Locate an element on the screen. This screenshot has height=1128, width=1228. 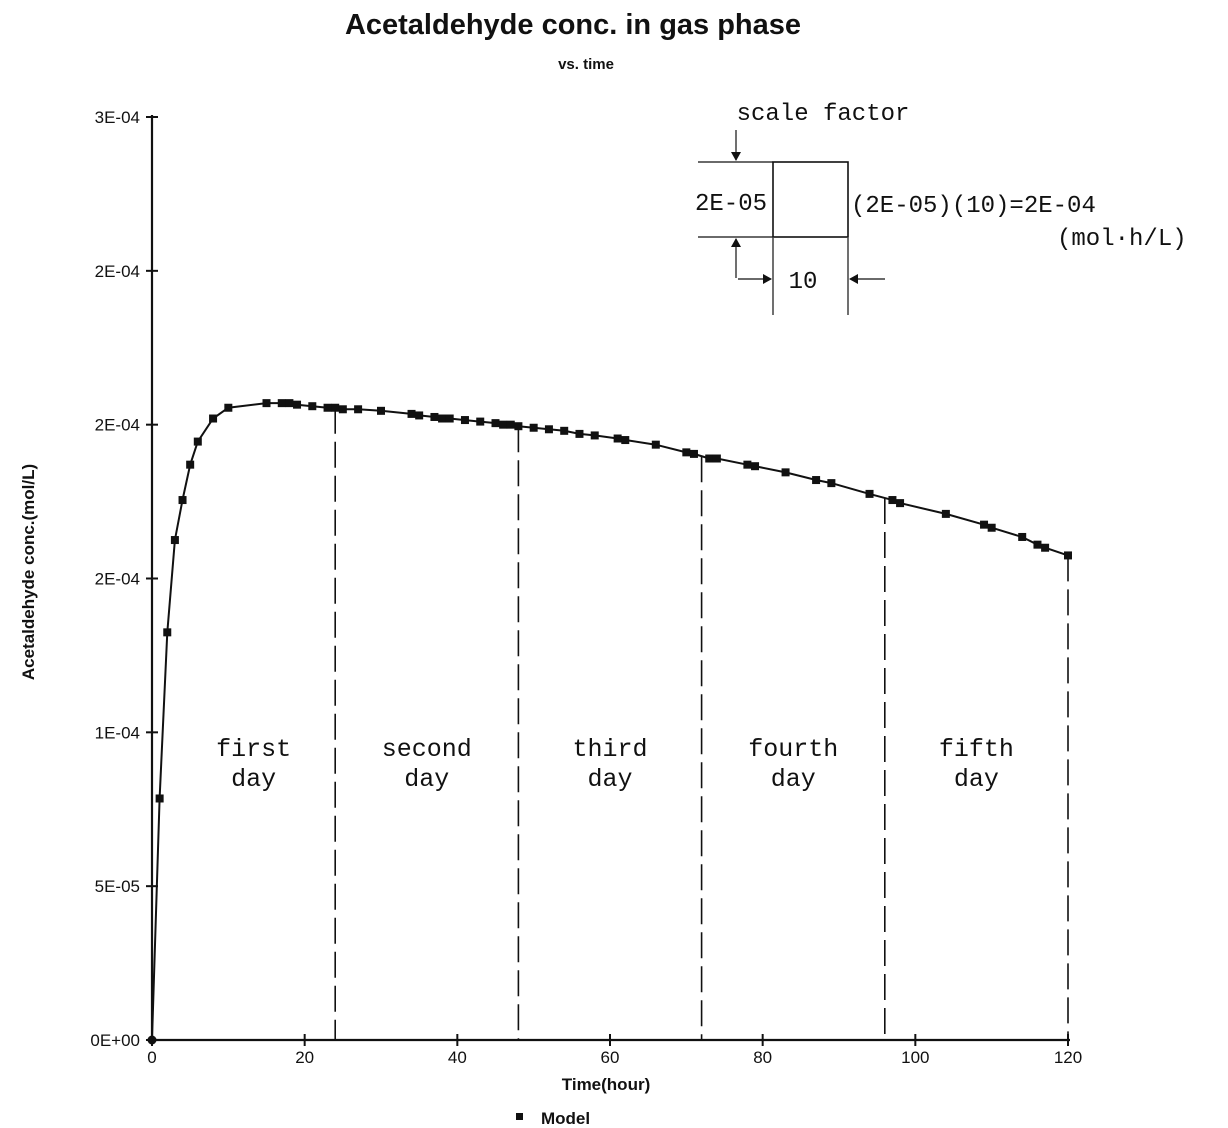
y-tick-label: 0E+00 is located at coordinates (115, 1040).